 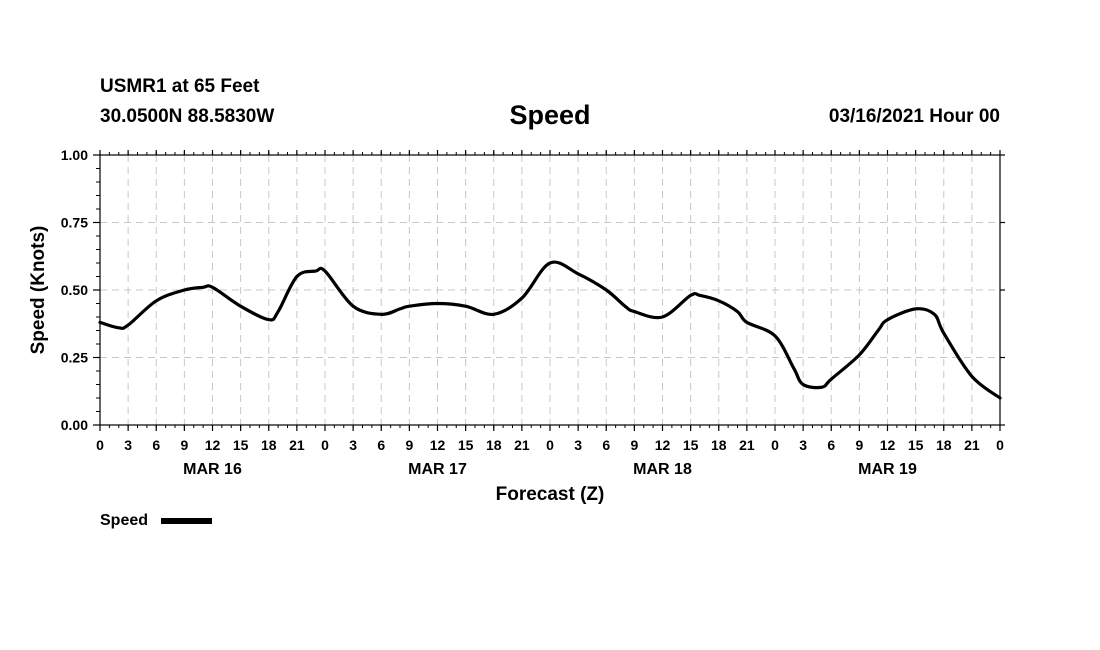 What do you see at coordinates (74, 425) in the screenshot?
I see `y-tick-label: 0.00` at bounding box center [74, 425].